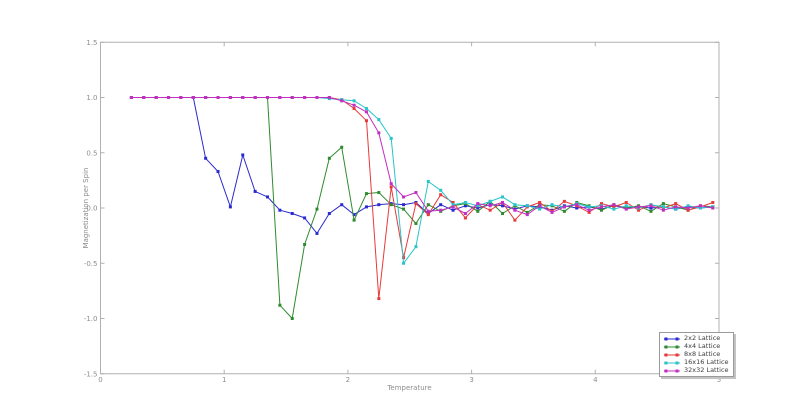  Describe the element at coordinates (91, 43) in the screenshot. I see `y-tick-label: 1.5` at that location.